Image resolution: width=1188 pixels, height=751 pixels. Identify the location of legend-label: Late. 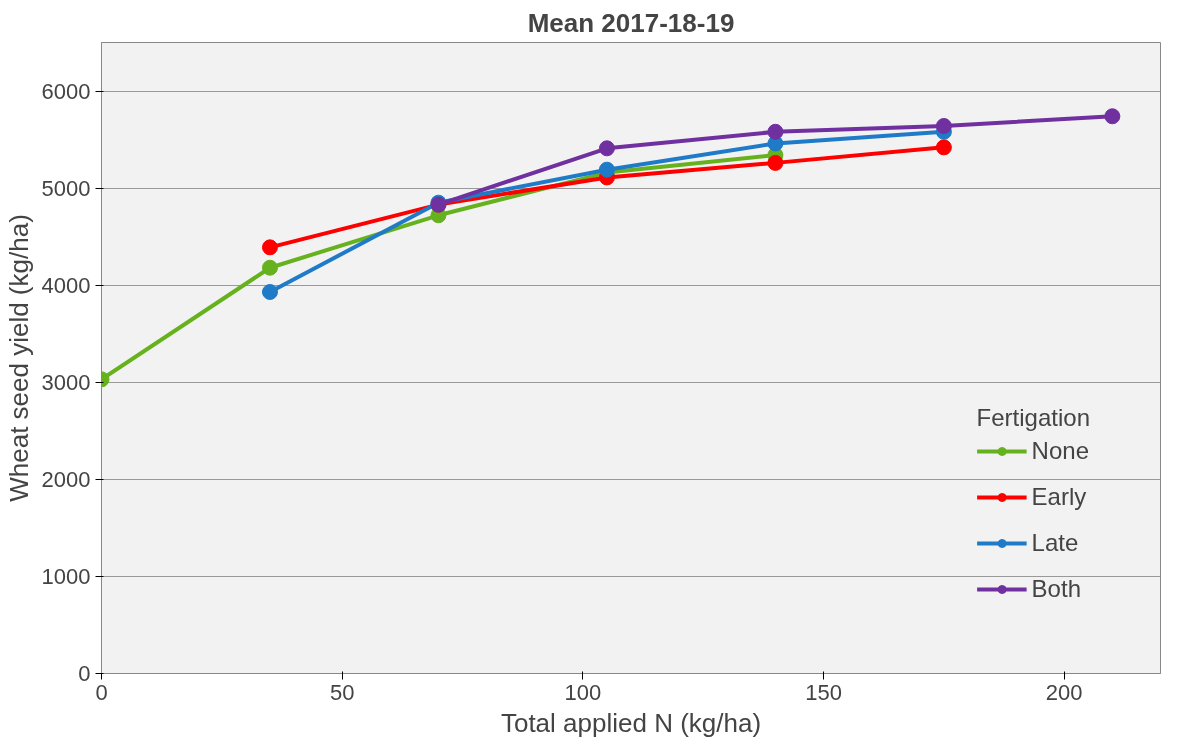
(1055, 543).